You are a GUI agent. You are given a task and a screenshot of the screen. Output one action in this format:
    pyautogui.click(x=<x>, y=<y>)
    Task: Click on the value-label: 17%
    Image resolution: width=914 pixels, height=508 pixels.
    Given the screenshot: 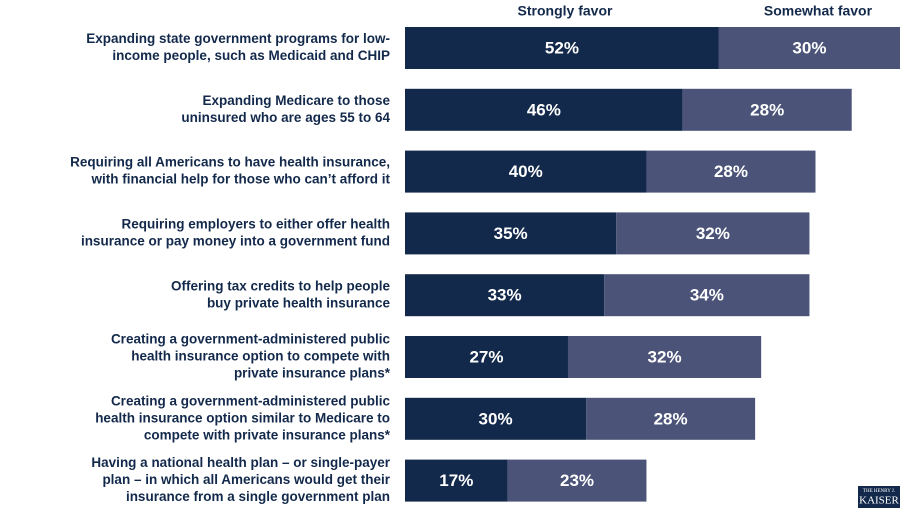 What is the action you would take?
    pyautogui.click(x=456, y=480)
    